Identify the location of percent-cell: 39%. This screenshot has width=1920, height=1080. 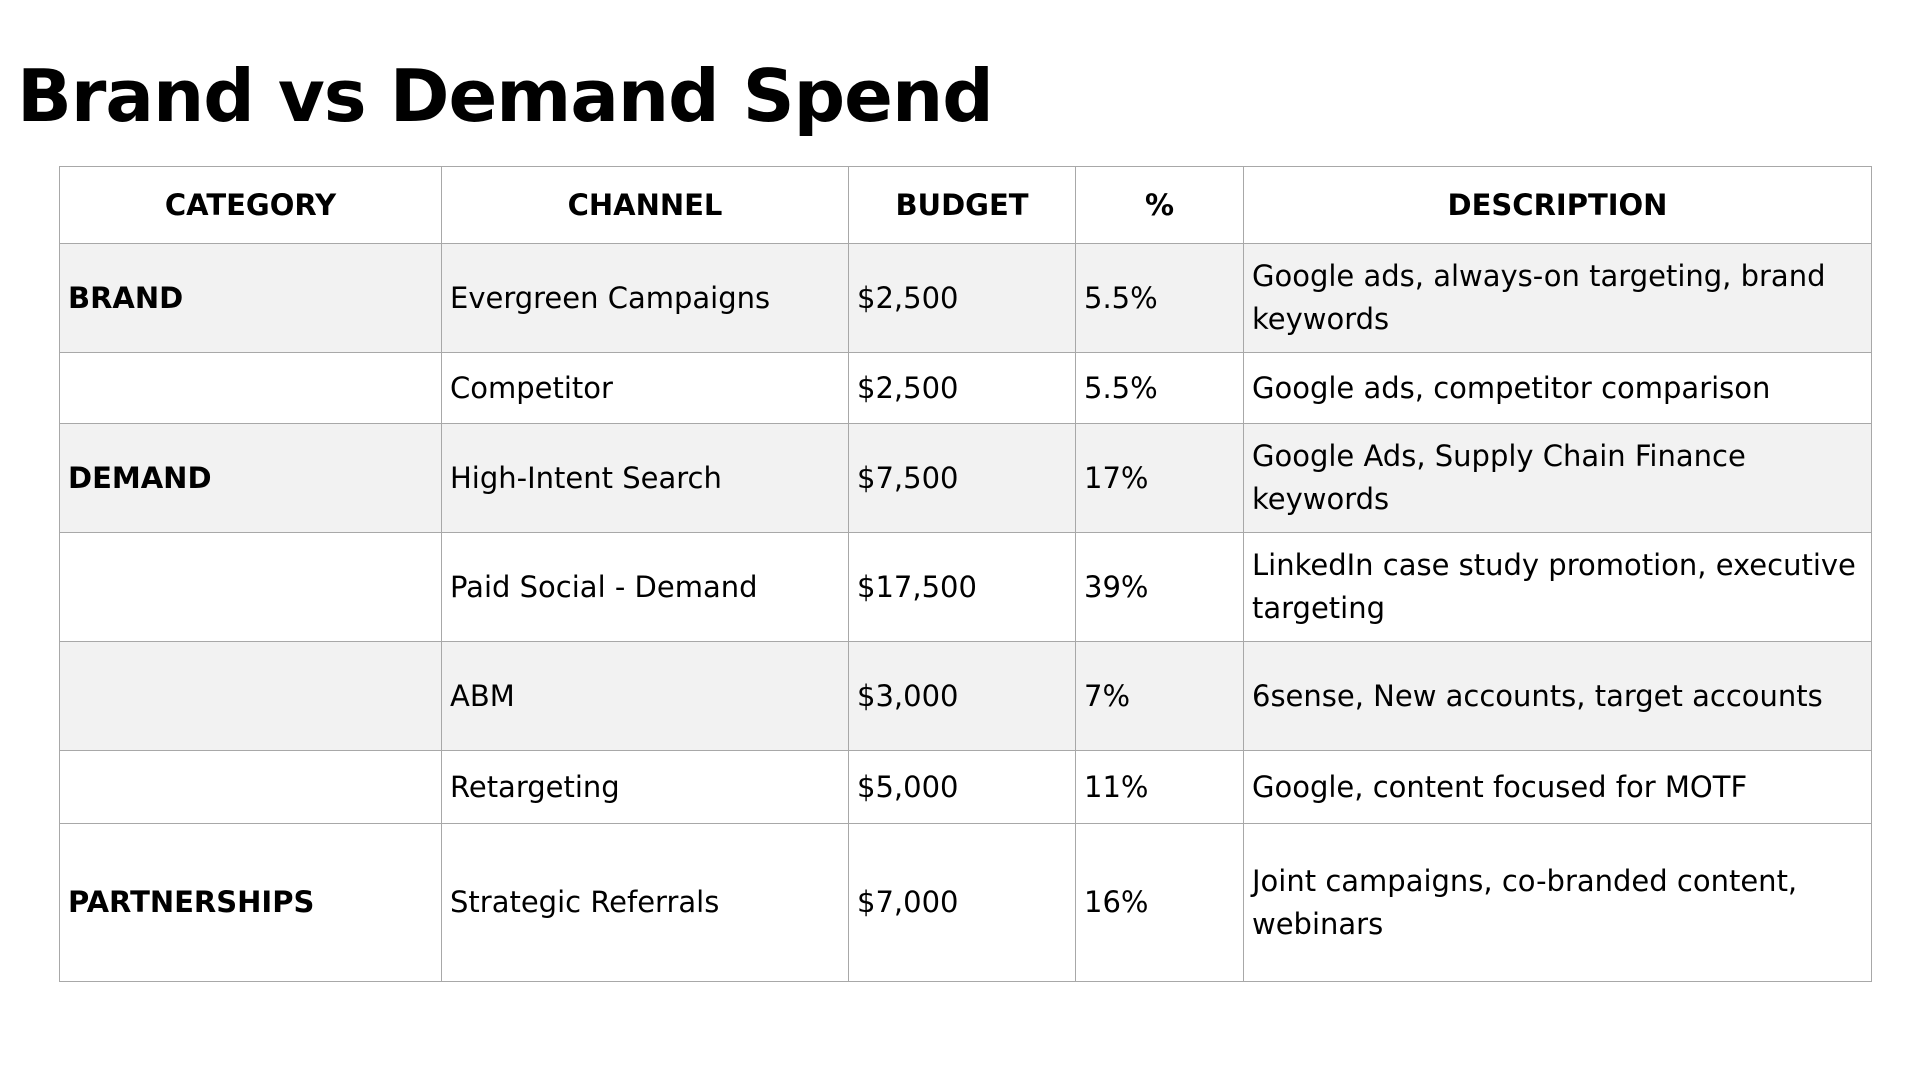
(1159, 587).